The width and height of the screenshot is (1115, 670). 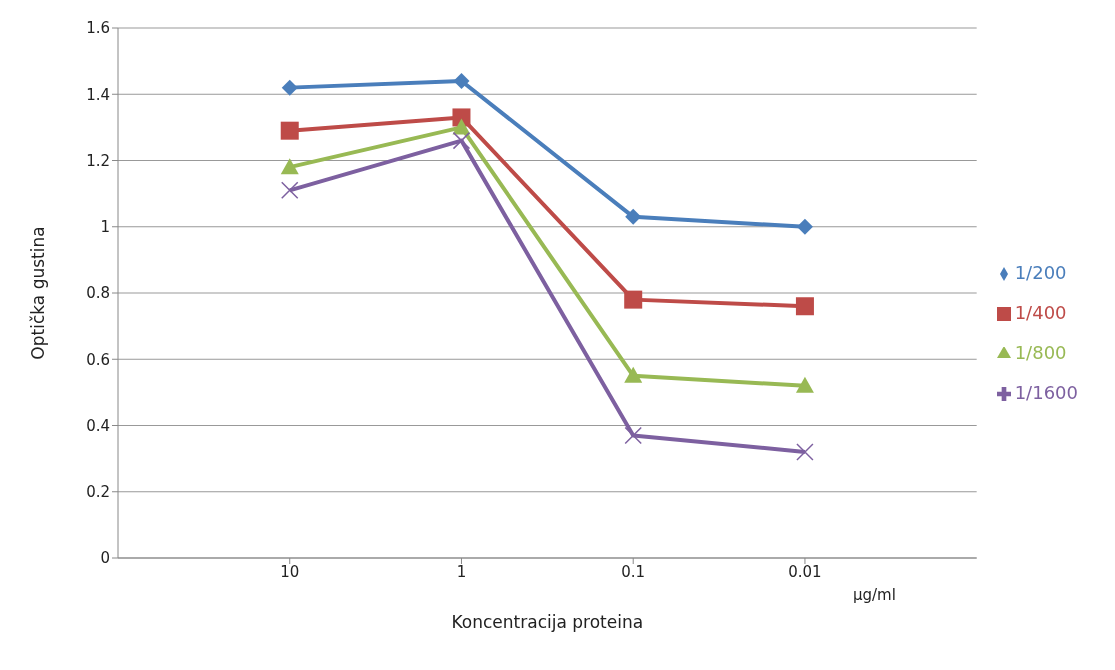 I want to click on x-tick-label: 0.1, so click(x=633, y=571).